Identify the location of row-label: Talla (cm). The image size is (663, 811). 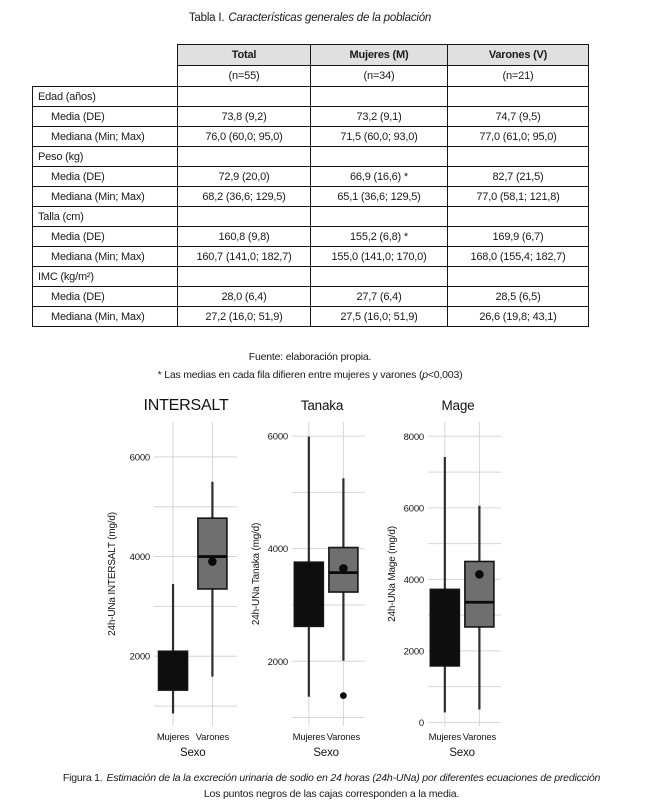
(105, 216).